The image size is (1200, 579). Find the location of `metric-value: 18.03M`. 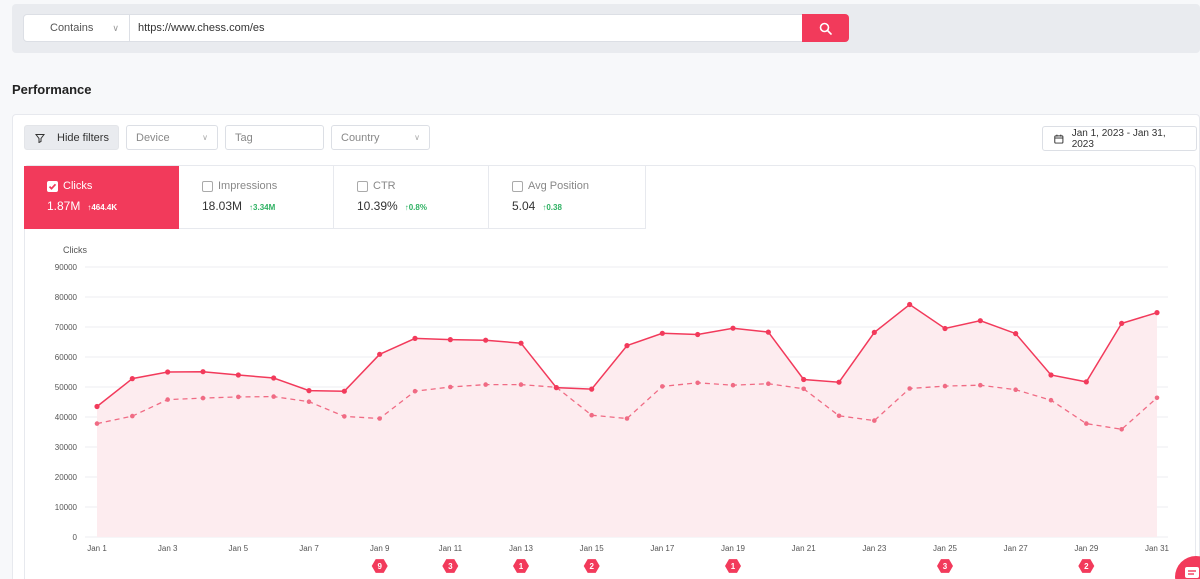

metric-value: 18.03M is located at coordinates (222, 206).